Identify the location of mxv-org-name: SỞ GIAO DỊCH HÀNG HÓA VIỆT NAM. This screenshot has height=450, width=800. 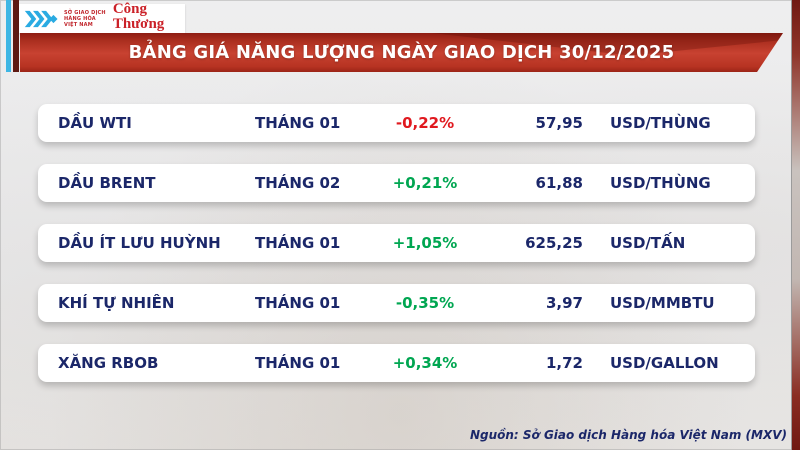
(85, 19).